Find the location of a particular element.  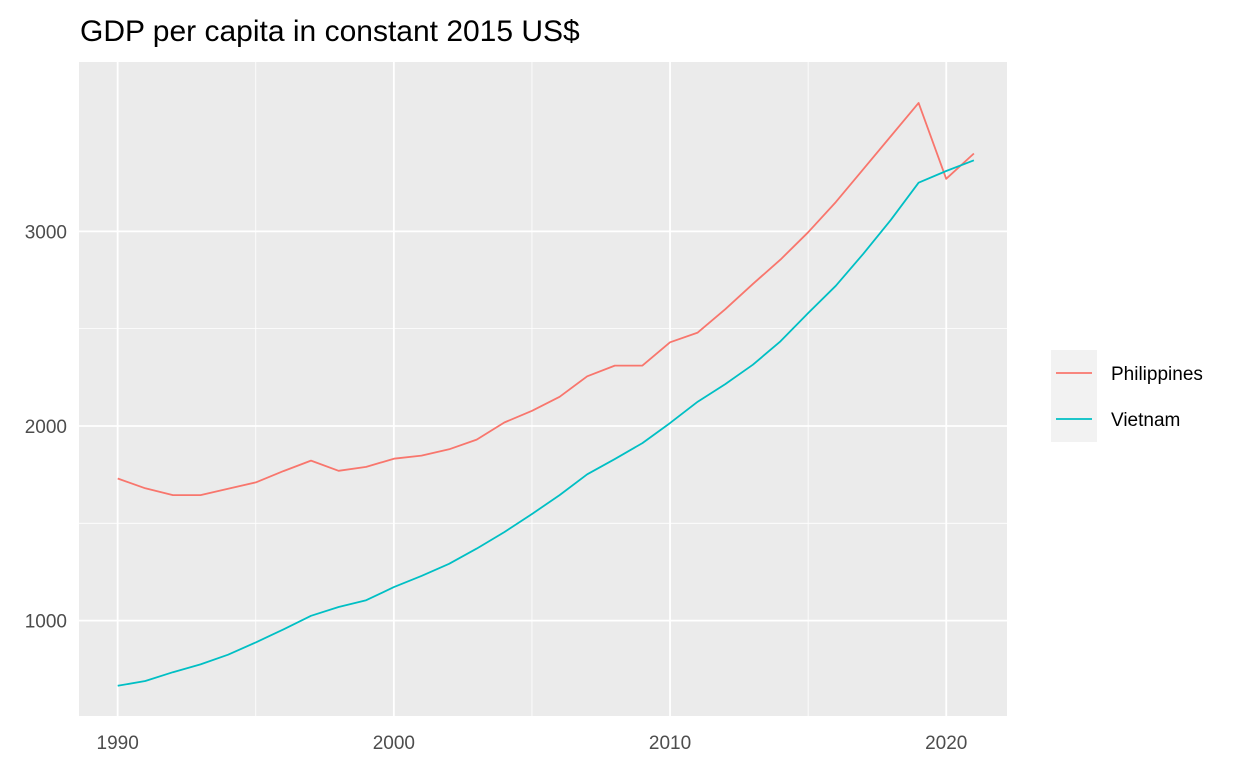

x-tick-label: 2010 is located at coordinates (670, 743).